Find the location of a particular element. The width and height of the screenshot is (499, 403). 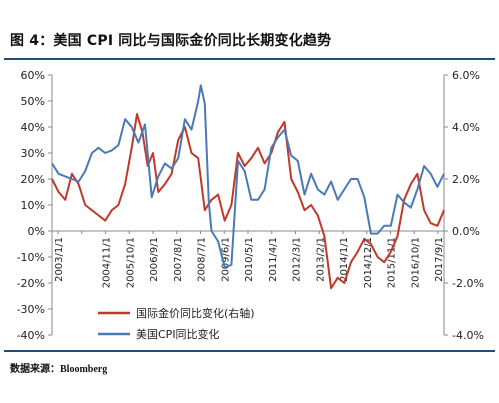

x-tick-label: 2010/5/1 is located at coordinates (249, 259).